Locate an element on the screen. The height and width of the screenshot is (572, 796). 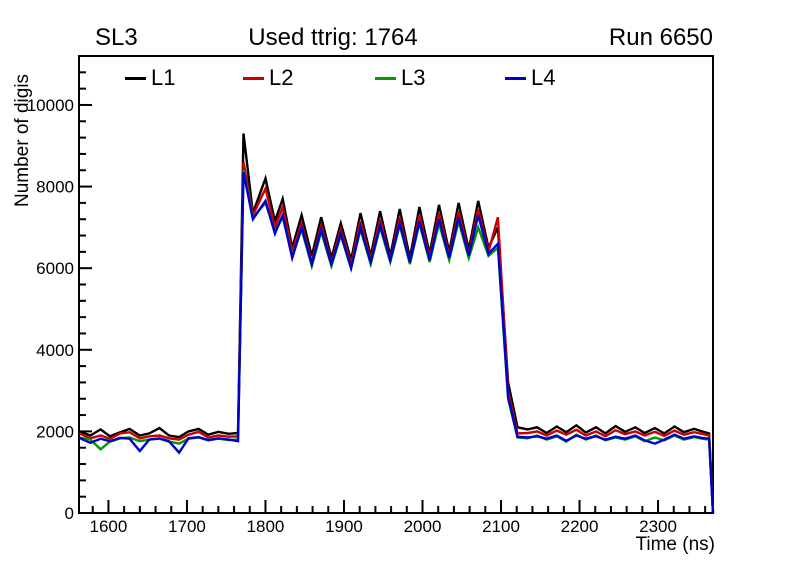
legend-label-L4: L4 is located at coordinates (543, 77).